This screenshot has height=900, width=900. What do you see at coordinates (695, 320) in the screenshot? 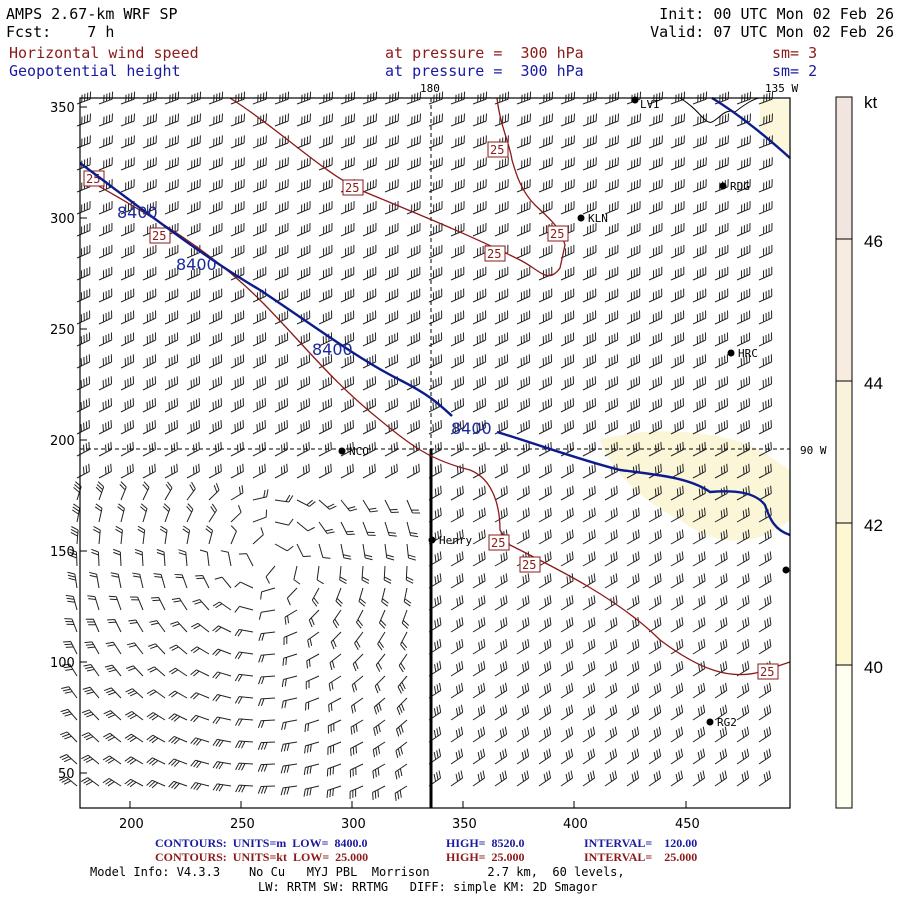
I see `speed-shading` at bounding box center [695, 320].